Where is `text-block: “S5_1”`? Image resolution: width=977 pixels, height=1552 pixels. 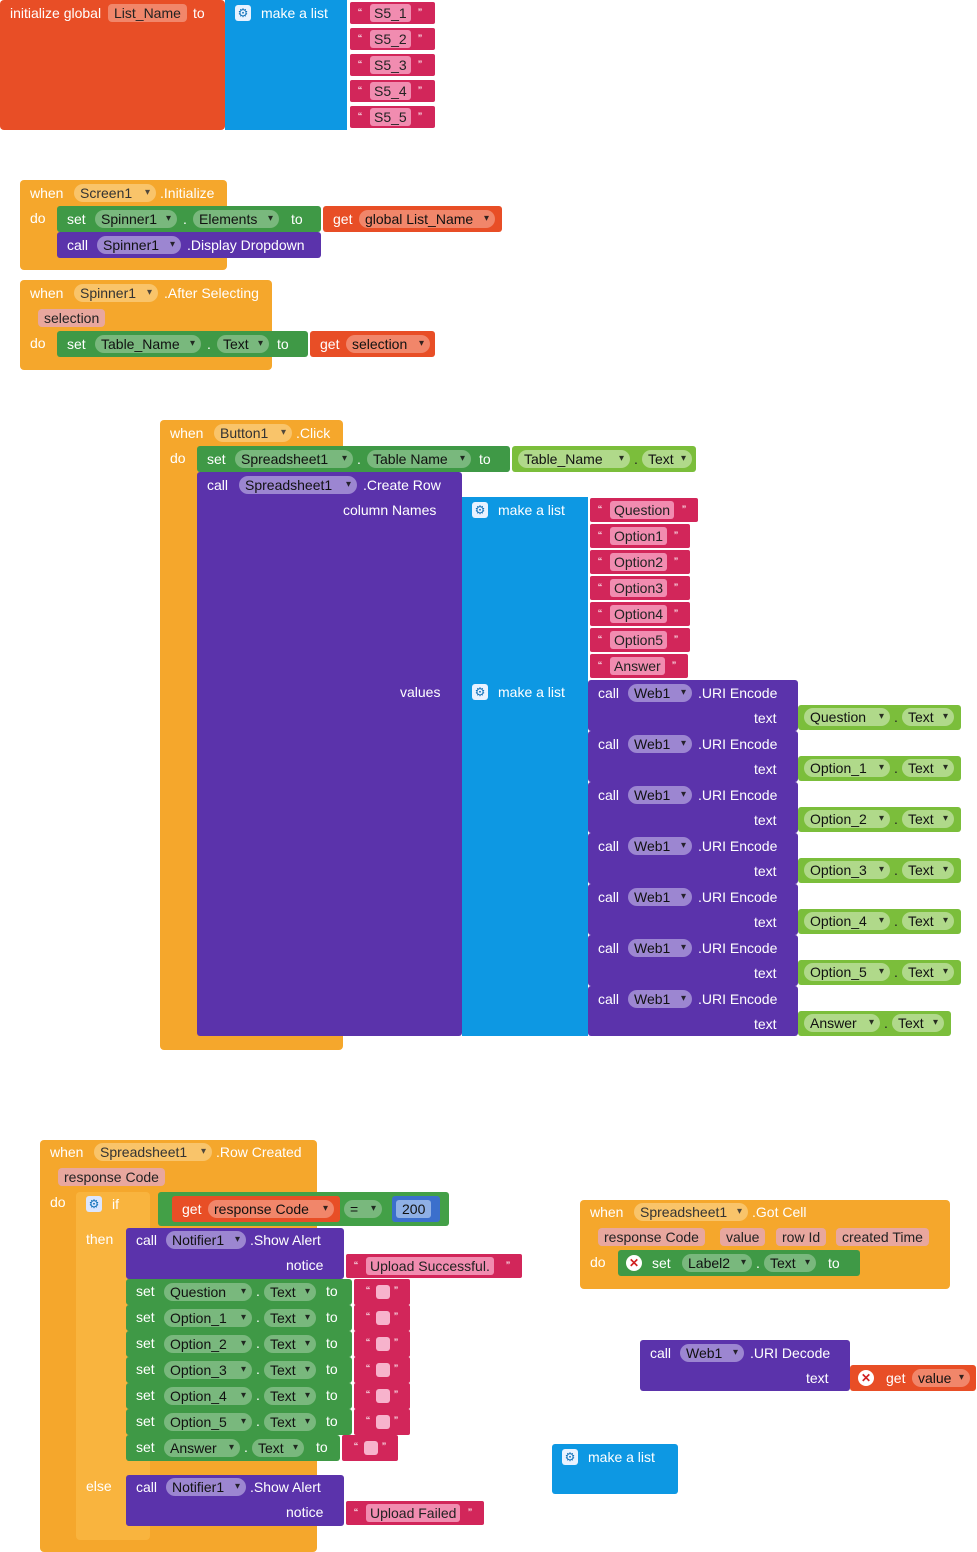
text-block: “S5_1” is located at coordinates (392, 13).